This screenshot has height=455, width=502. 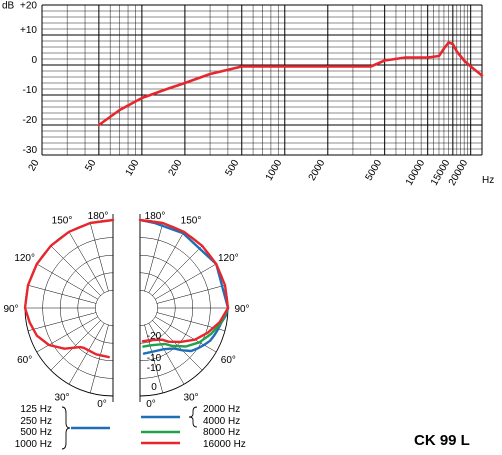 What do you see at coordinates (30, 120) in the screenshot?
I see `db-tick-label: -20` at bounding box center [30, 120].